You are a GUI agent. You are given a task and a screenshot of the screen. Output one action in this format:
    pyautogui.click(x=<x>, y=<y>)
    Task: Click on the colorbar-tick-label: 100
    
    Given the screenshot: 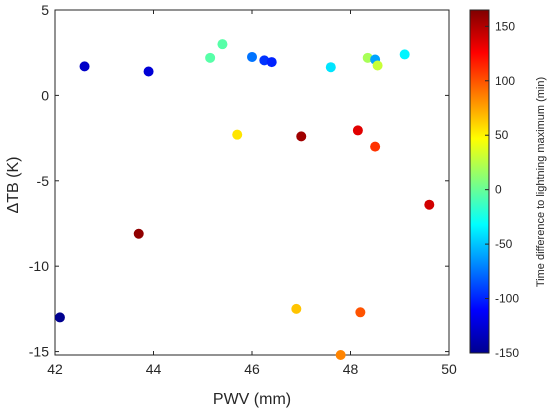 What is the action you would take?
    pyautogui.click(x=505, y=81)
    